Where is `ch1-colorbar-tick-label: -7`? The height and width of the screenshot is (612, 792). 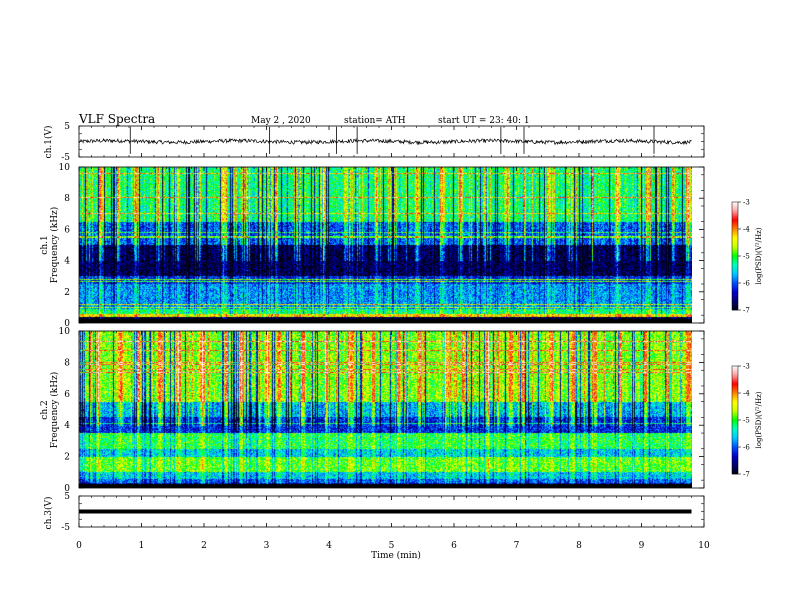
ch1-colorbar-tick-label: -7 is located at coordinates (746, 311).